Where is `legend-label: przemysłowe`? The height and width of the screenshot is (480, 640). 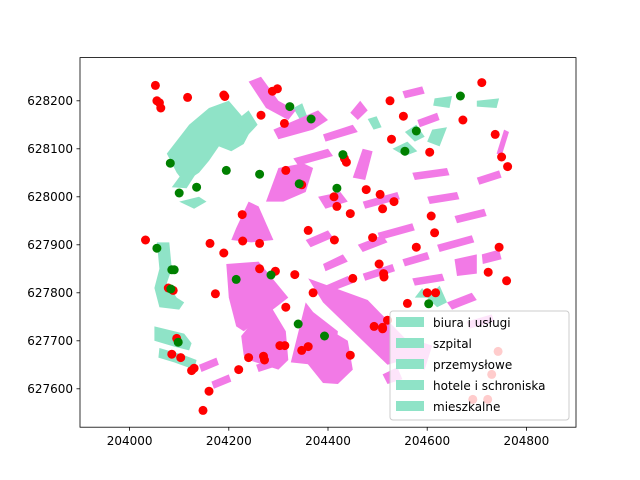 legend-label: przemysłowe is located at coordinates (472, 365).